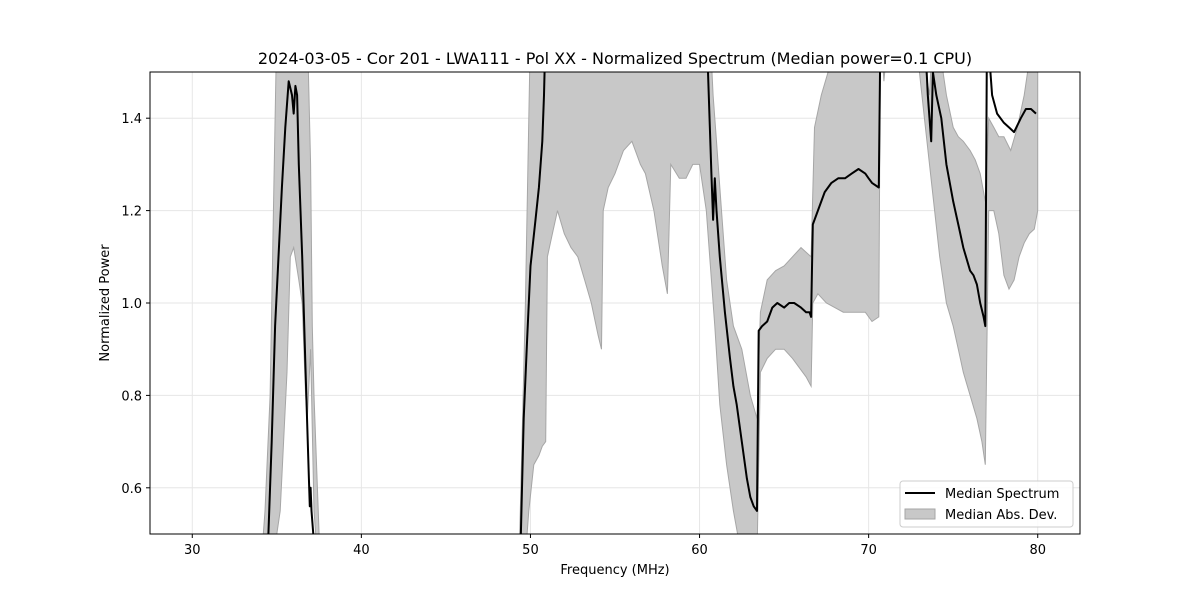  What do you see at coordinates (530, 550) in the screenshot?
I see `x-tick-label: 50` at bounding box center [530, 550].